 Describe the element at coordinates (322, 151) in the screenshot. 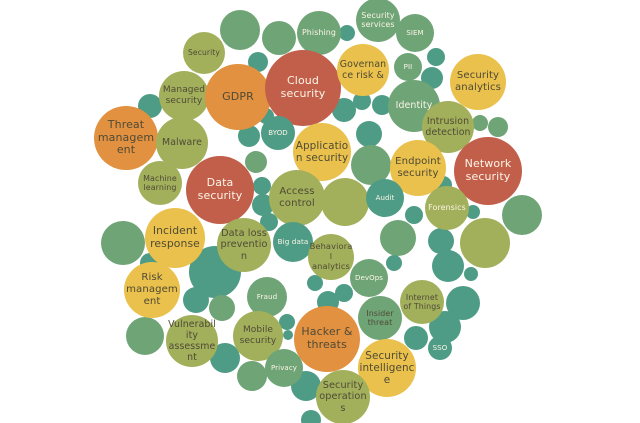

I see `bubble-label: Application security` at that location.